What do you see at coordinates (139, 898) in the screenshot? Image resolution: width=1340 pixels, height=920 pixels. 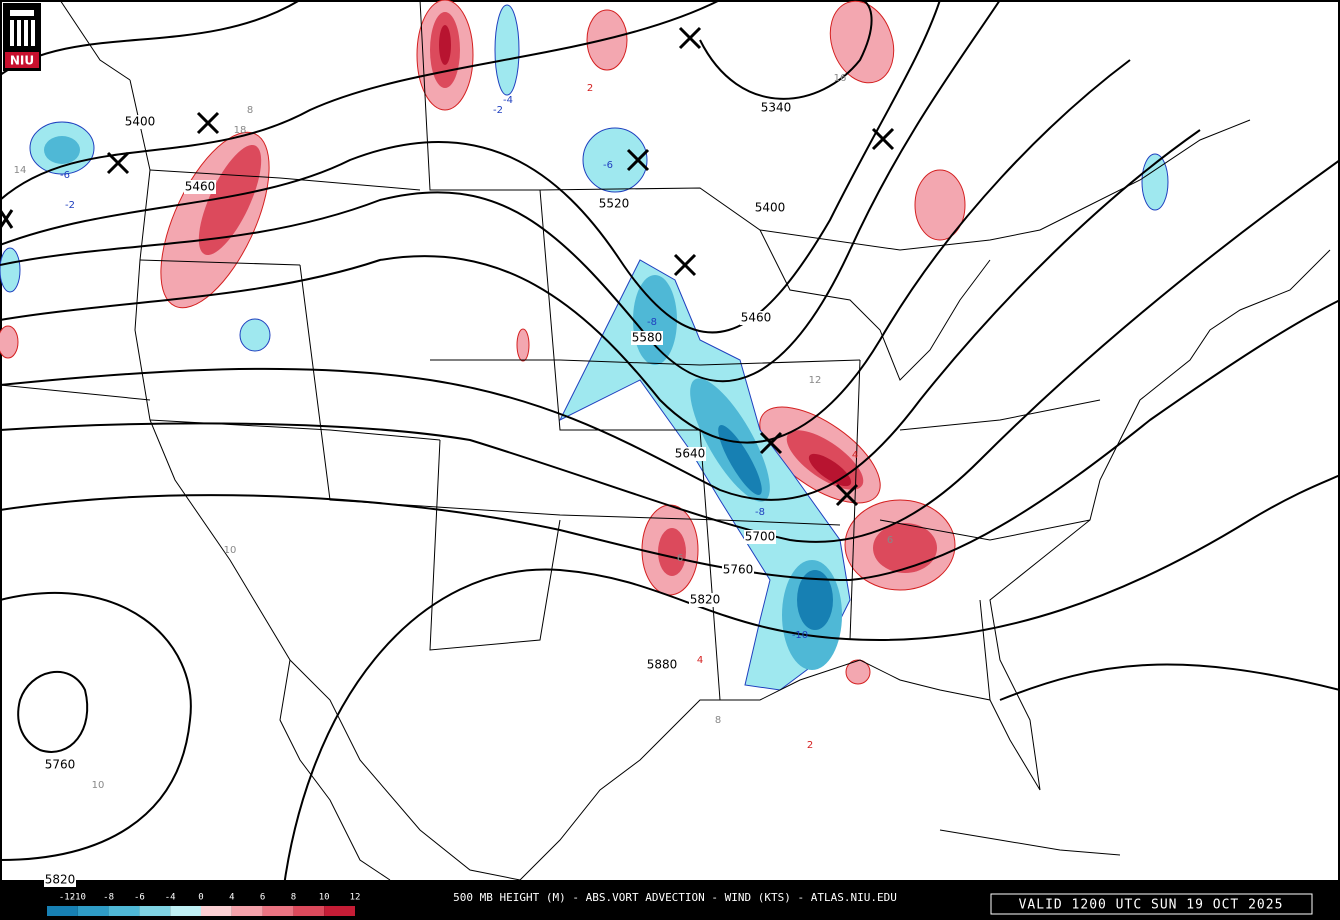 I see `legend-tick-label: -6` at bounding box center [139, 898].